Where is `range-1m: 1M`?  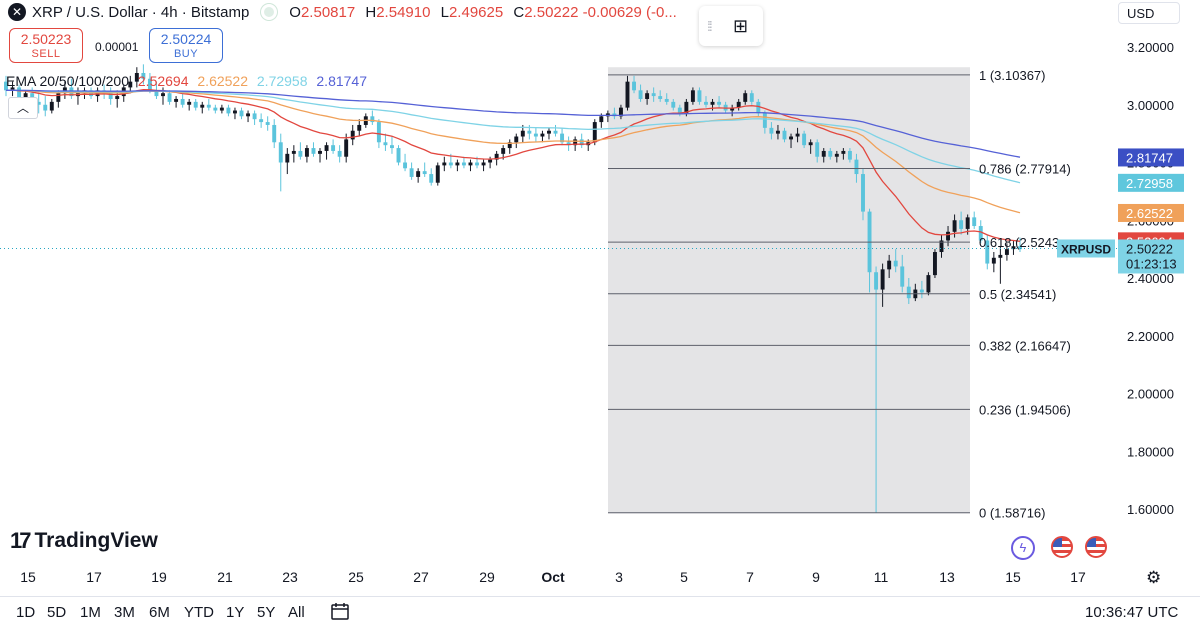 range-1m: 1M is located at coordinates (90, 612).